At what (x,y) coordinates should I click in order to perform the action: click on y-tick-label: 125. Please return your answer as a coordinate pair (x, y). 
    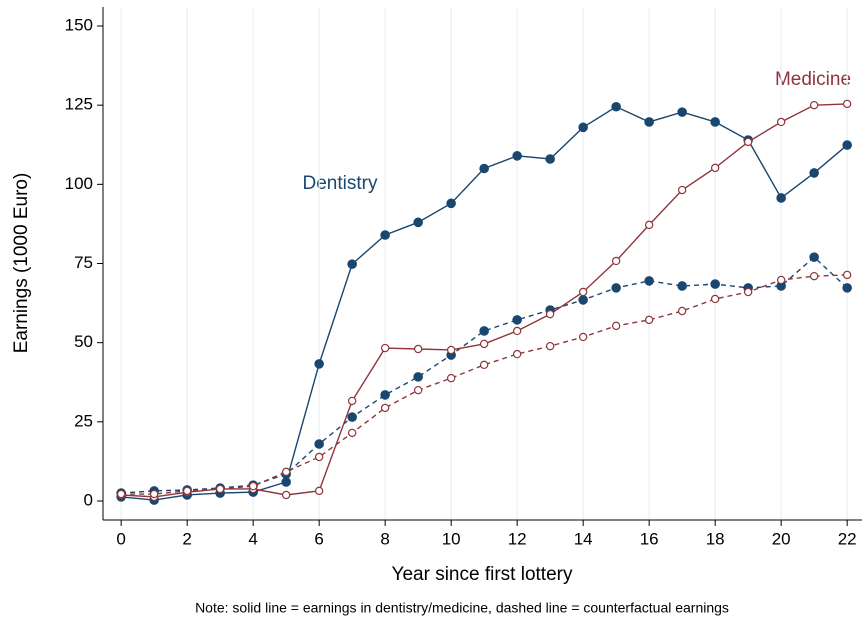
    Looking at the image, I should click on (79, 104).